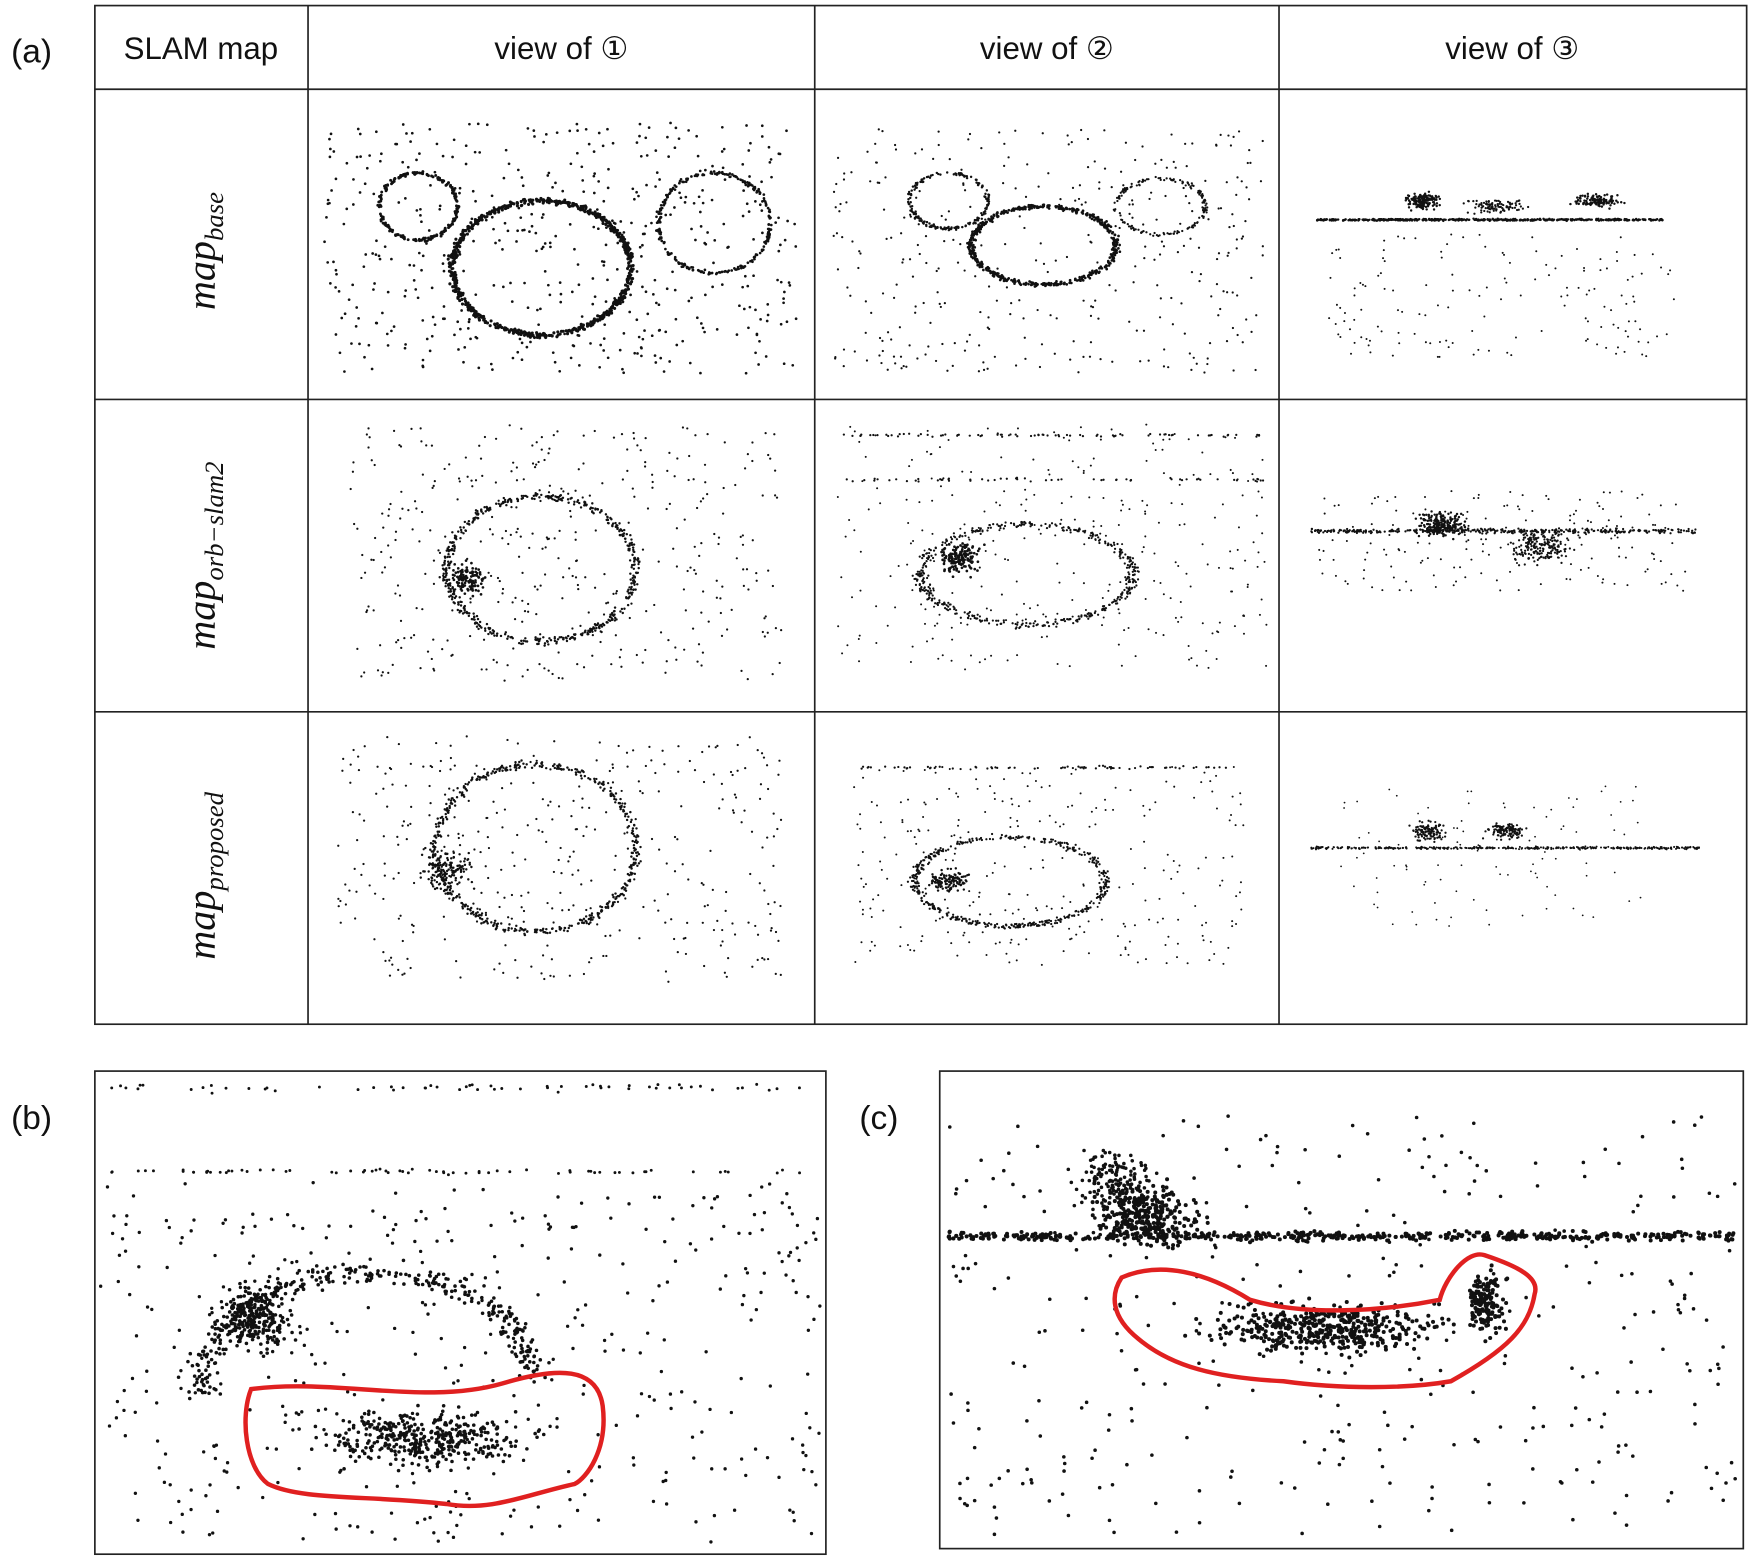  I want to click on panel-label: (b), so click(31, 1118).